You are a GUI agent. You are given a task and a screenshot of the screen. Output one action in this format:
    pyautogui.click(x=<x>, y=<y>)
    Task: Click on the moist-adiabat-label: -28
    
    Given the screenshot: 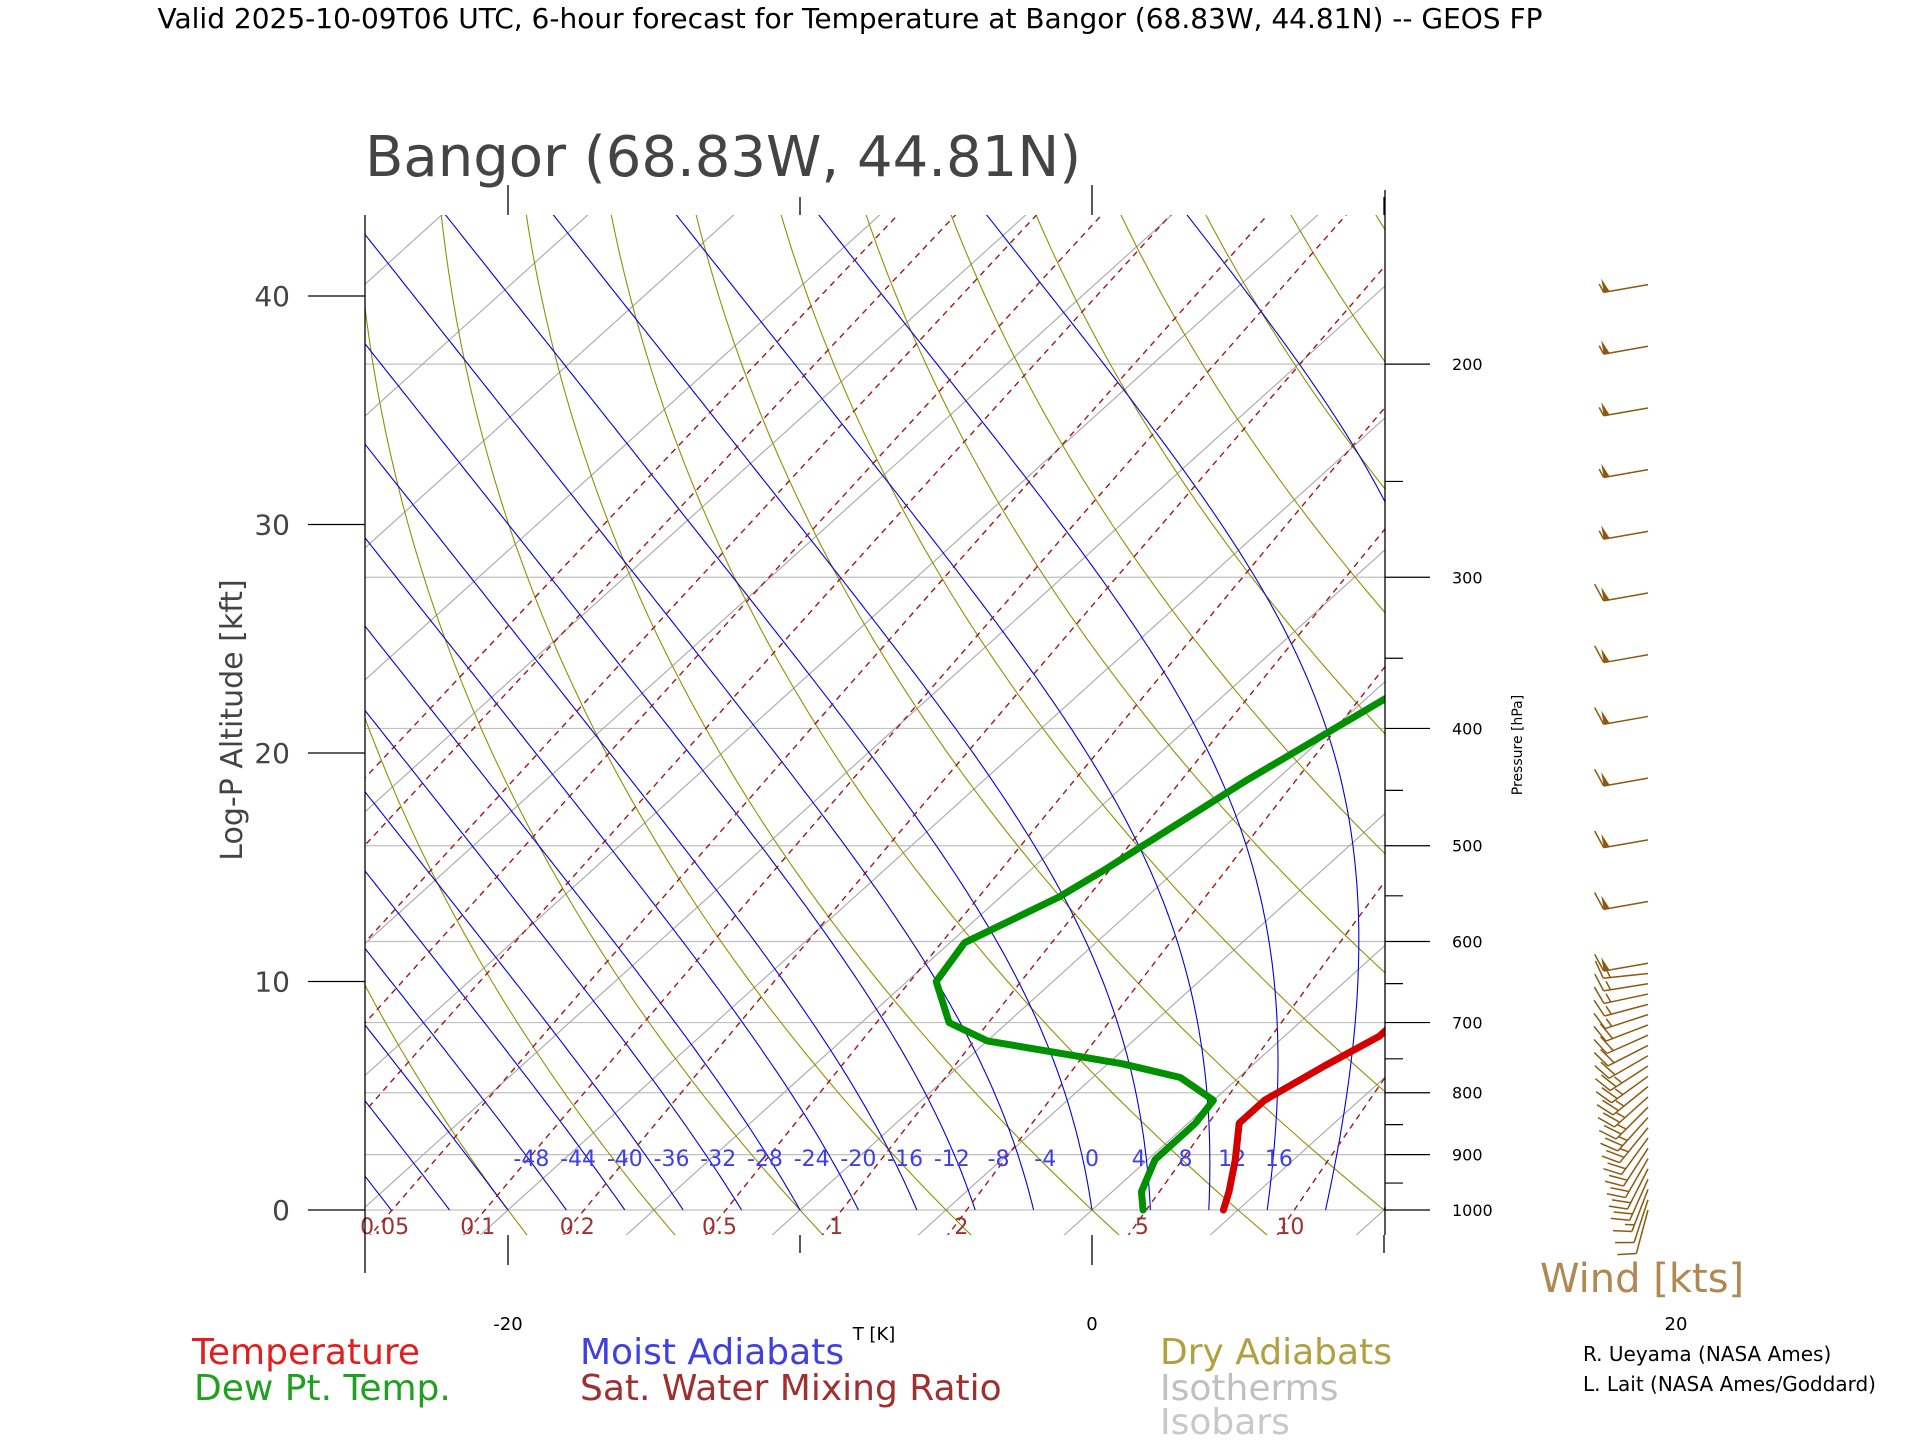 What is the action you would take?
    pyautogui.click(x=765, y=1159)
    